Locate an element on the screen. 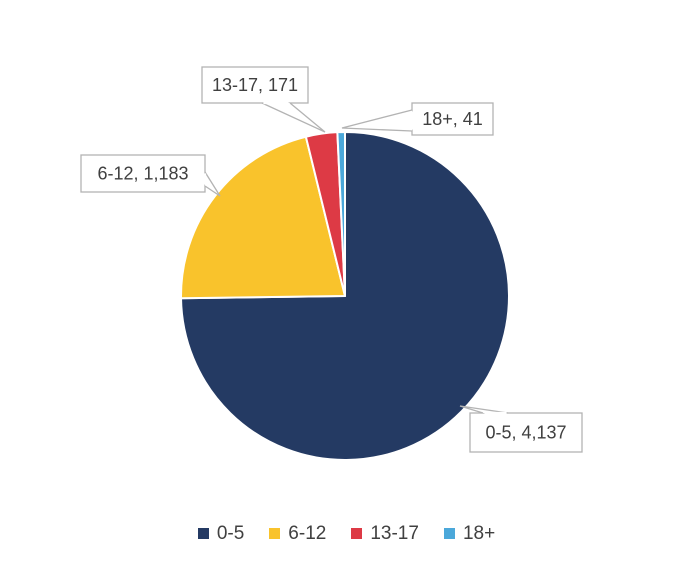  legend-label-13-17: 13-17 is located at coordinates (394, 533).